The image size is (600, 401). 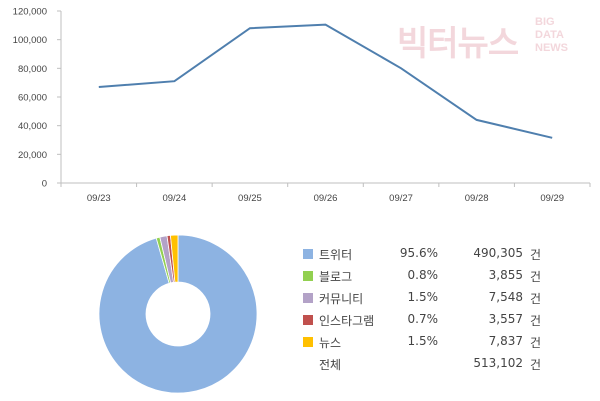 What do you see at coordinates (32, 126) in the screenshot?
I see `y-tick-label: 40,000` at bounding box center [32, 126].